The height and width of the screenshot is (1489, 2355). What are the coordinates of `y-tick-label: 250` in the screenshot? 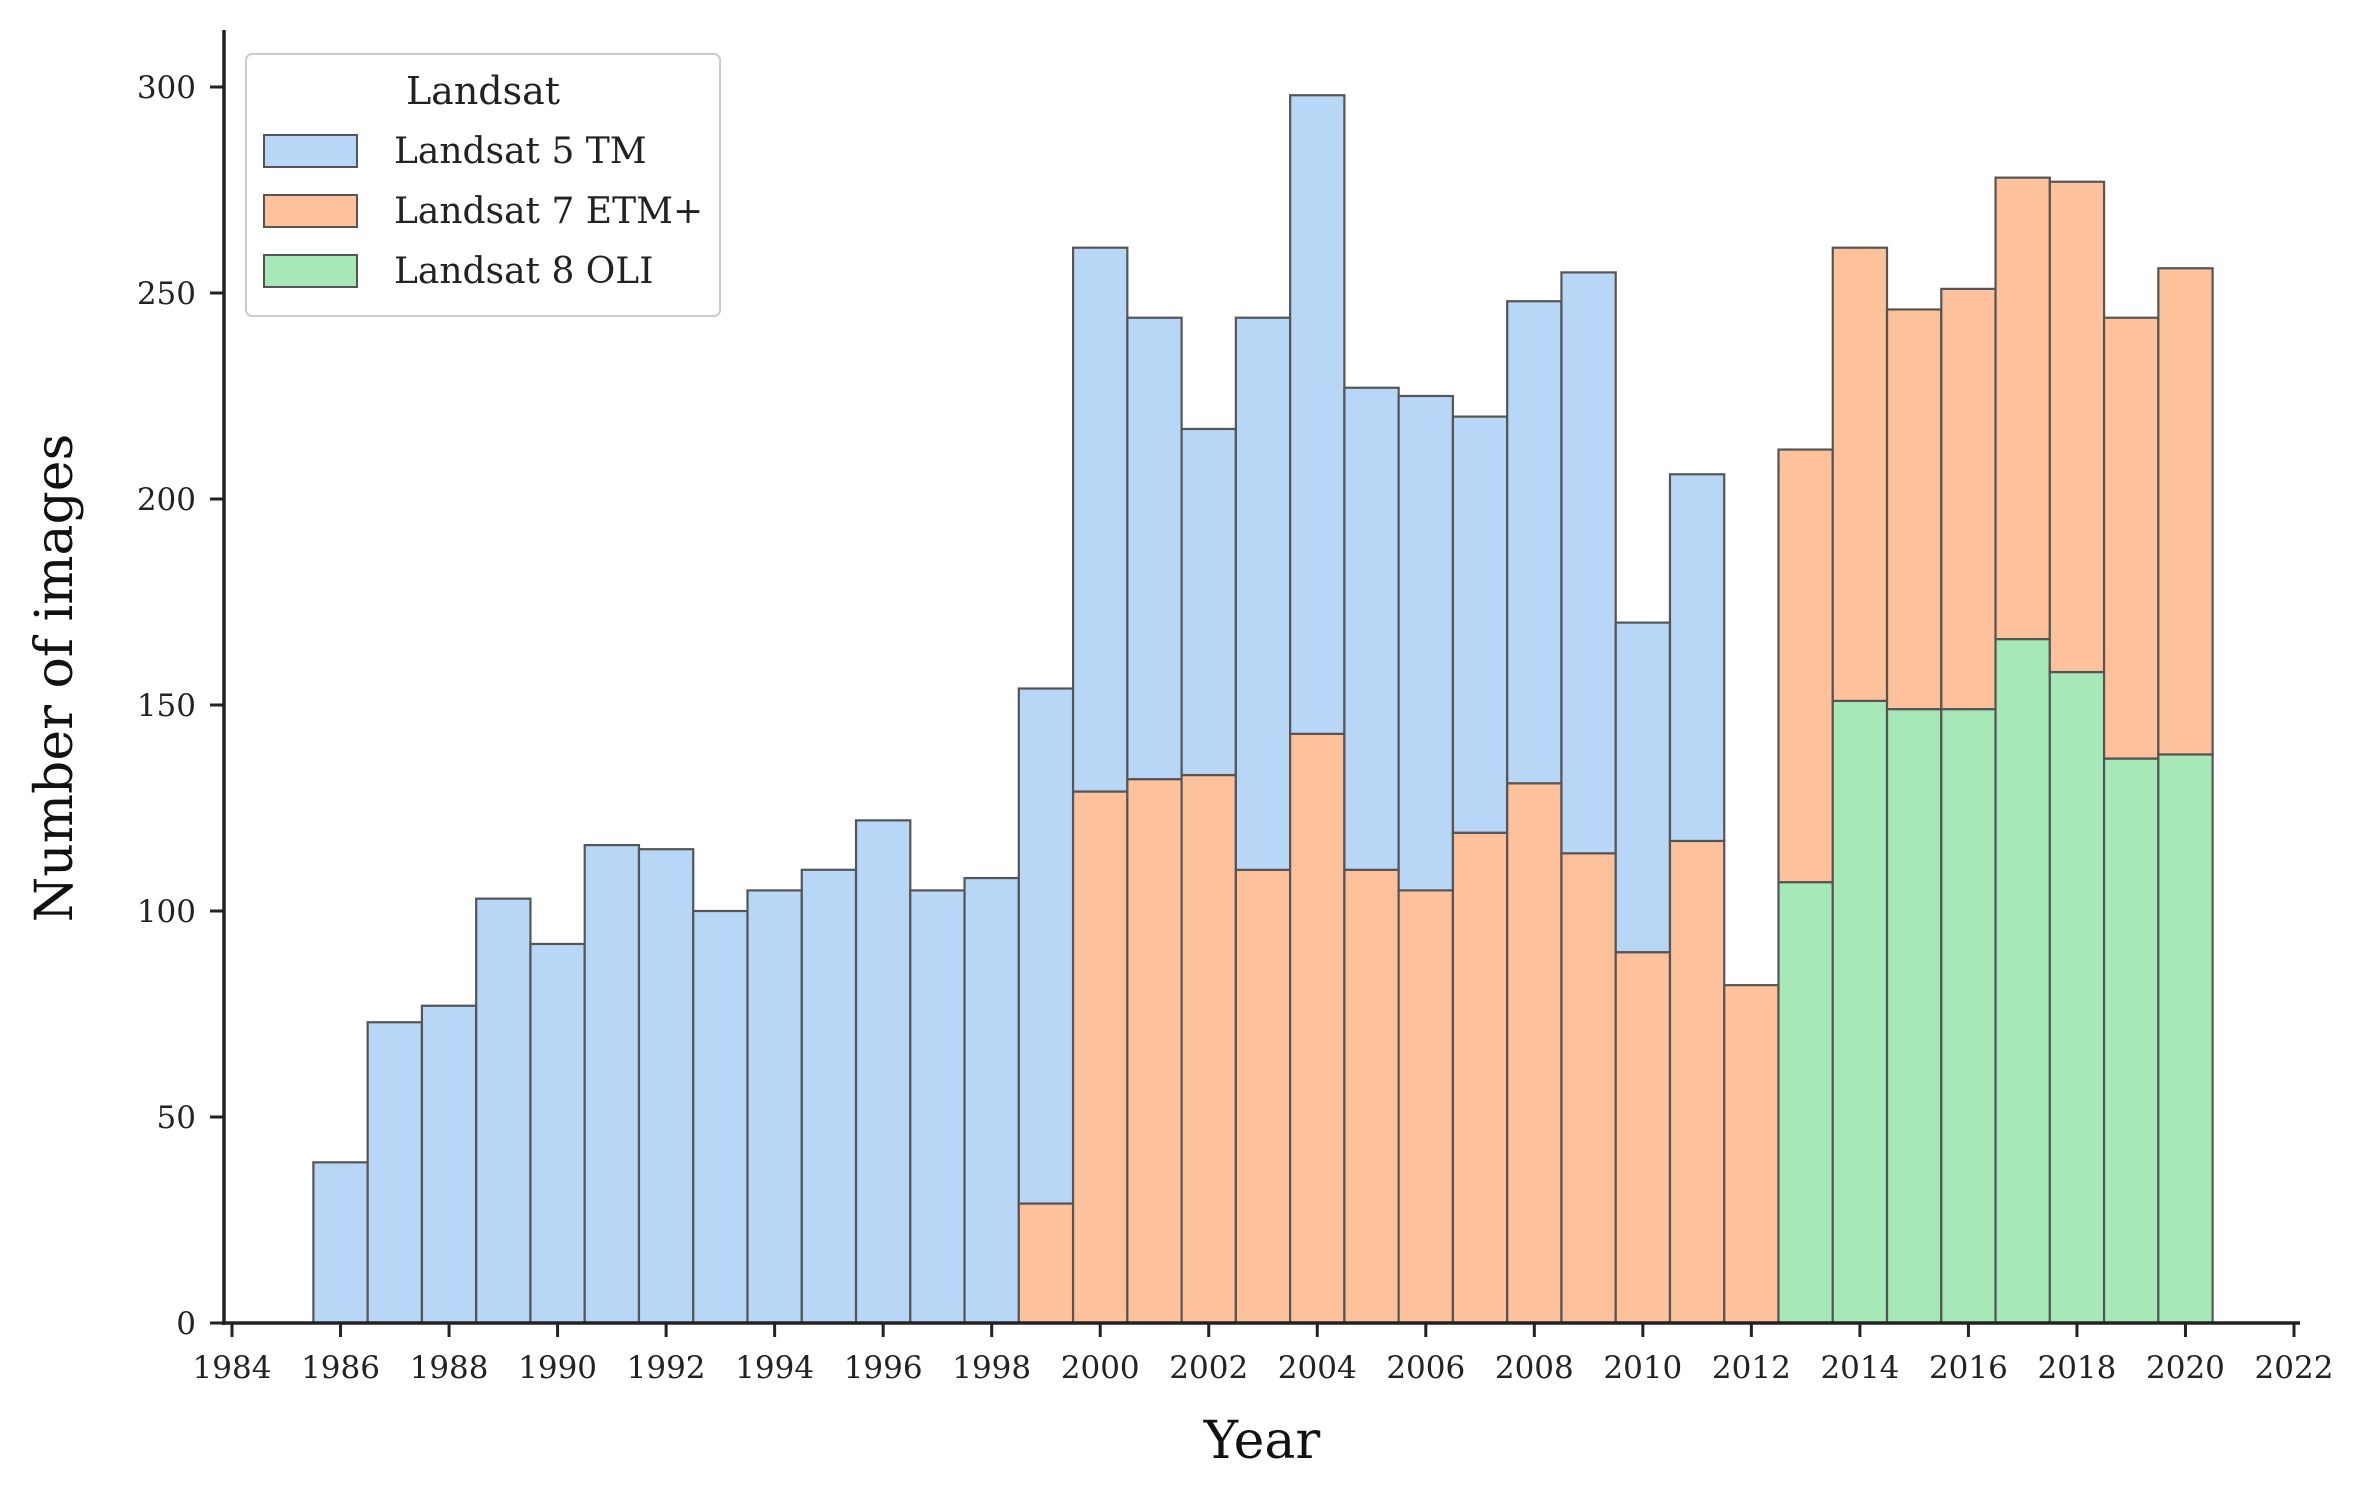 It's located at (166, 294).